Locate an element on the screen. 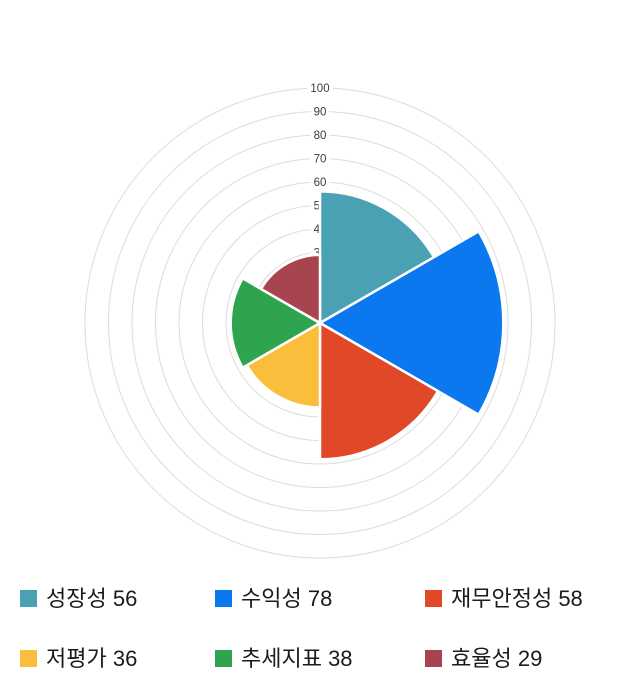 Image resolution: width=640 pixels, height=700 pixels. legend-swatch-trend-indicator-icon is located at coordinates (223, 658).